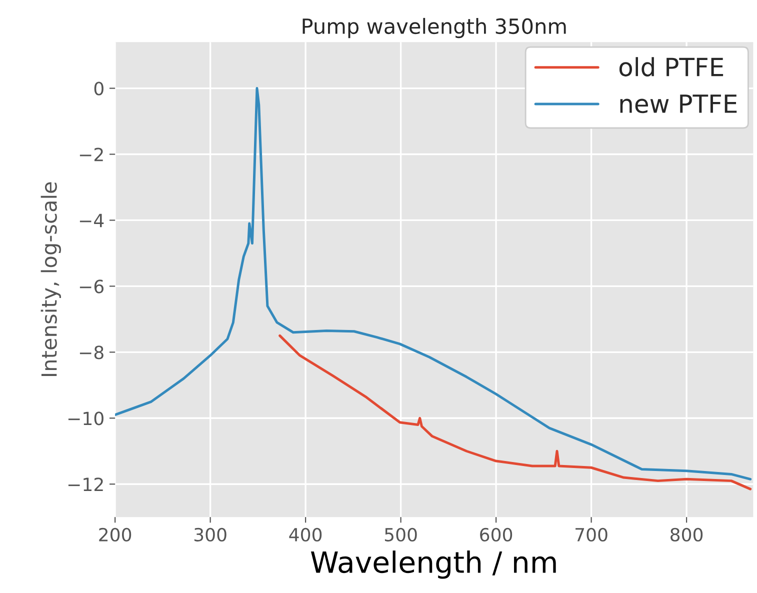  Describe the element at coordinates (210, 535) in the screenshot. I see `x-tick-label: 300` at that location.